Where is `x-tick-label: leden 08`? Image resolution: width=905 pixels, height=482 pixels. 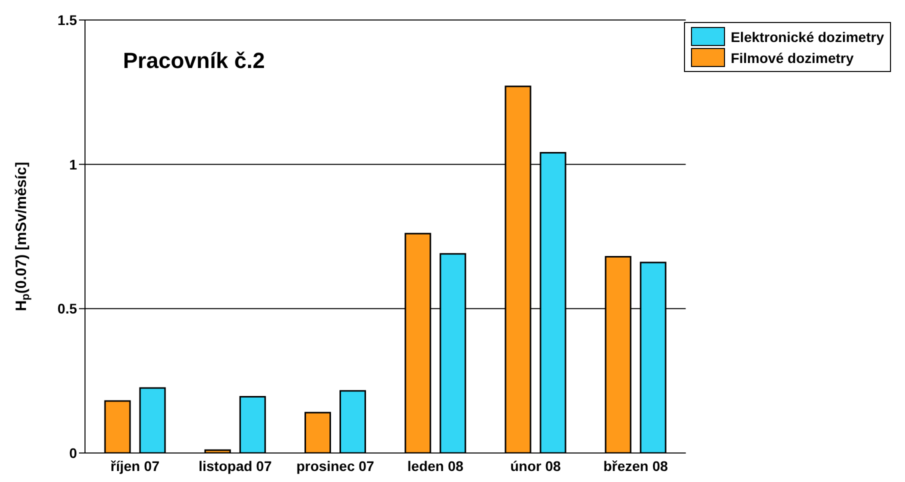
x-tick-label: leden 08 is located at coordinates (435, 466).